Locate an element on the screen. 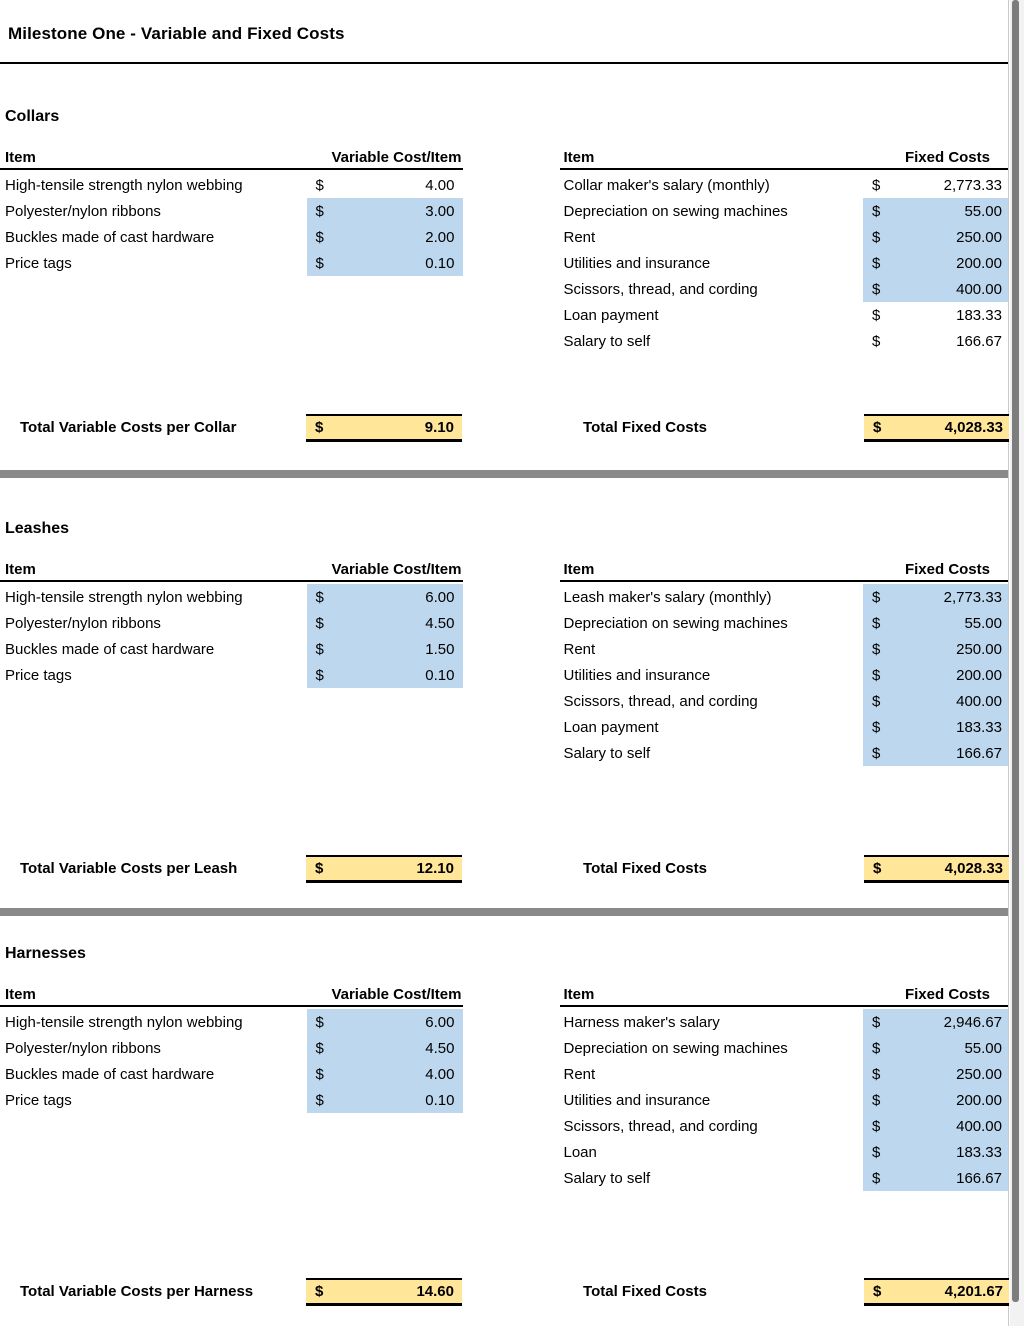 The width and height of the screenshot is (1024, 1326). item-label: Leash maker's salary (monthly) is located at coordinates (667, 597).